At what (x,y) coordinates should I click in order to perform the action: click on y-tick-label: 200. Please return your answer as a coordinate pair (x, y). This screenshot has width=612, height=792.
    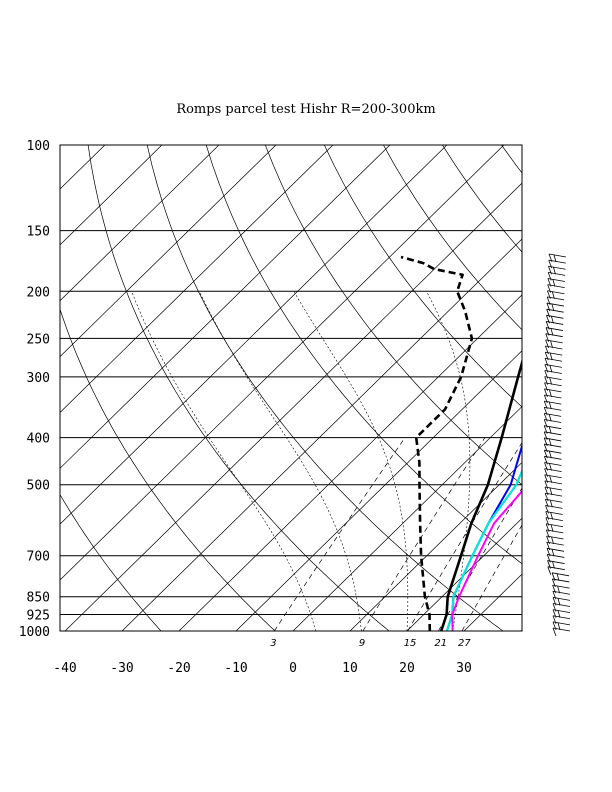
    Looking at the image, I should click on (38, 292).